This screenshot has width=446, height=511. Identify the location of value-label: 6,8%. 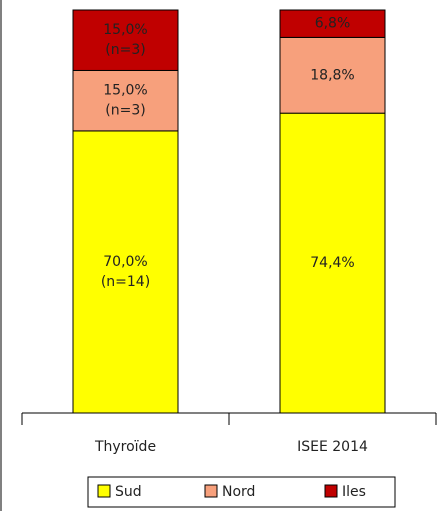
(333, 24).